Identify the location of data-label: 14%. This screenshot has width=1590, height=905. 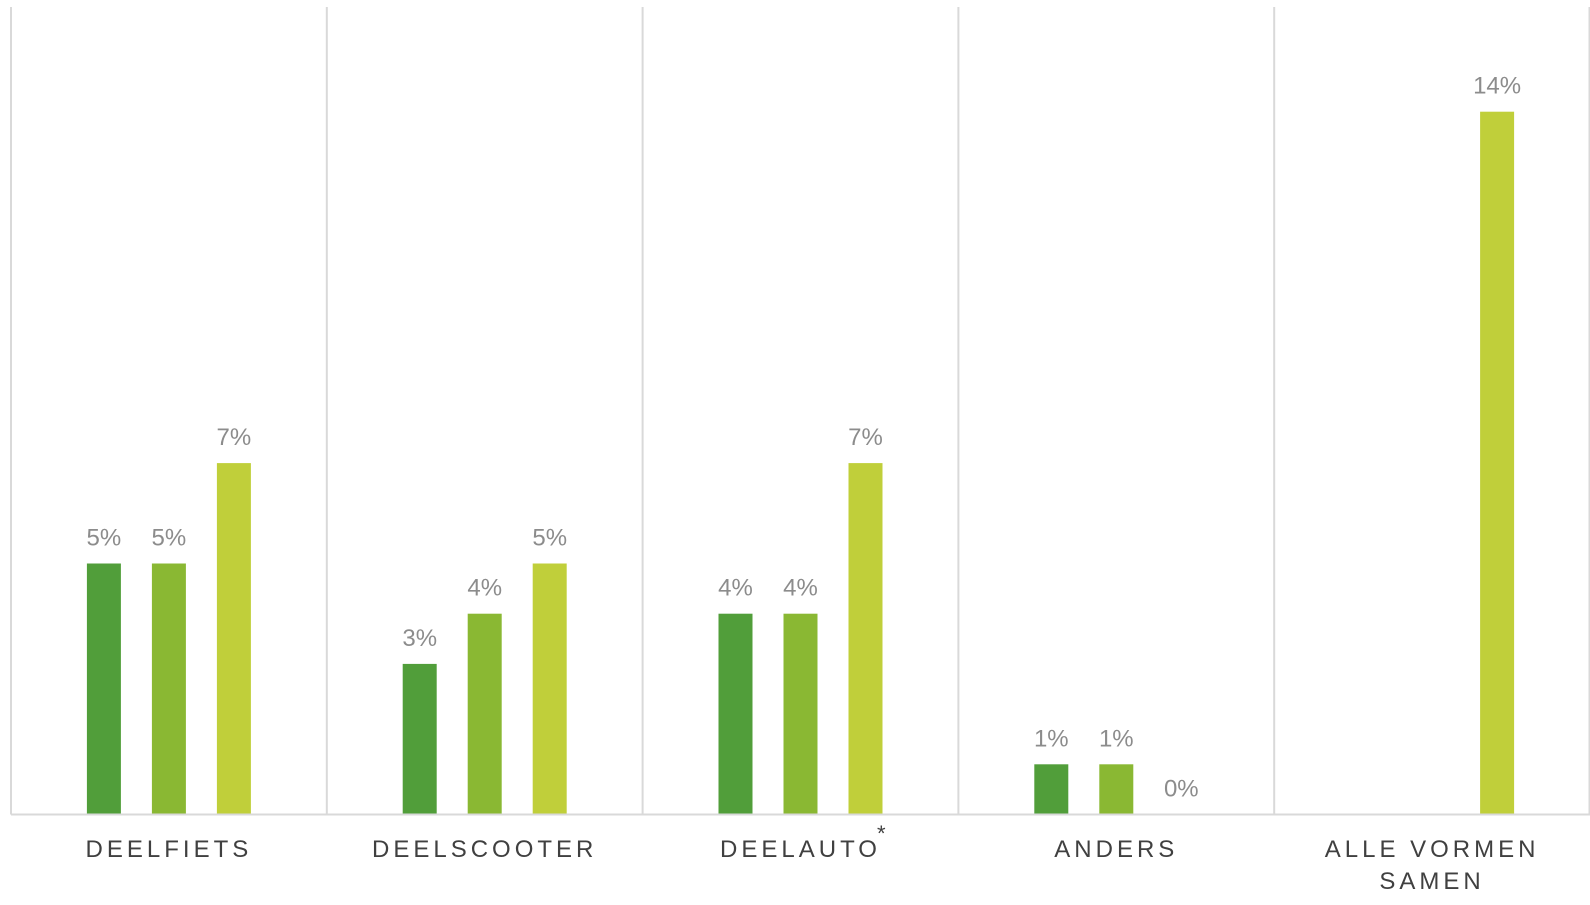
(1497, 86).